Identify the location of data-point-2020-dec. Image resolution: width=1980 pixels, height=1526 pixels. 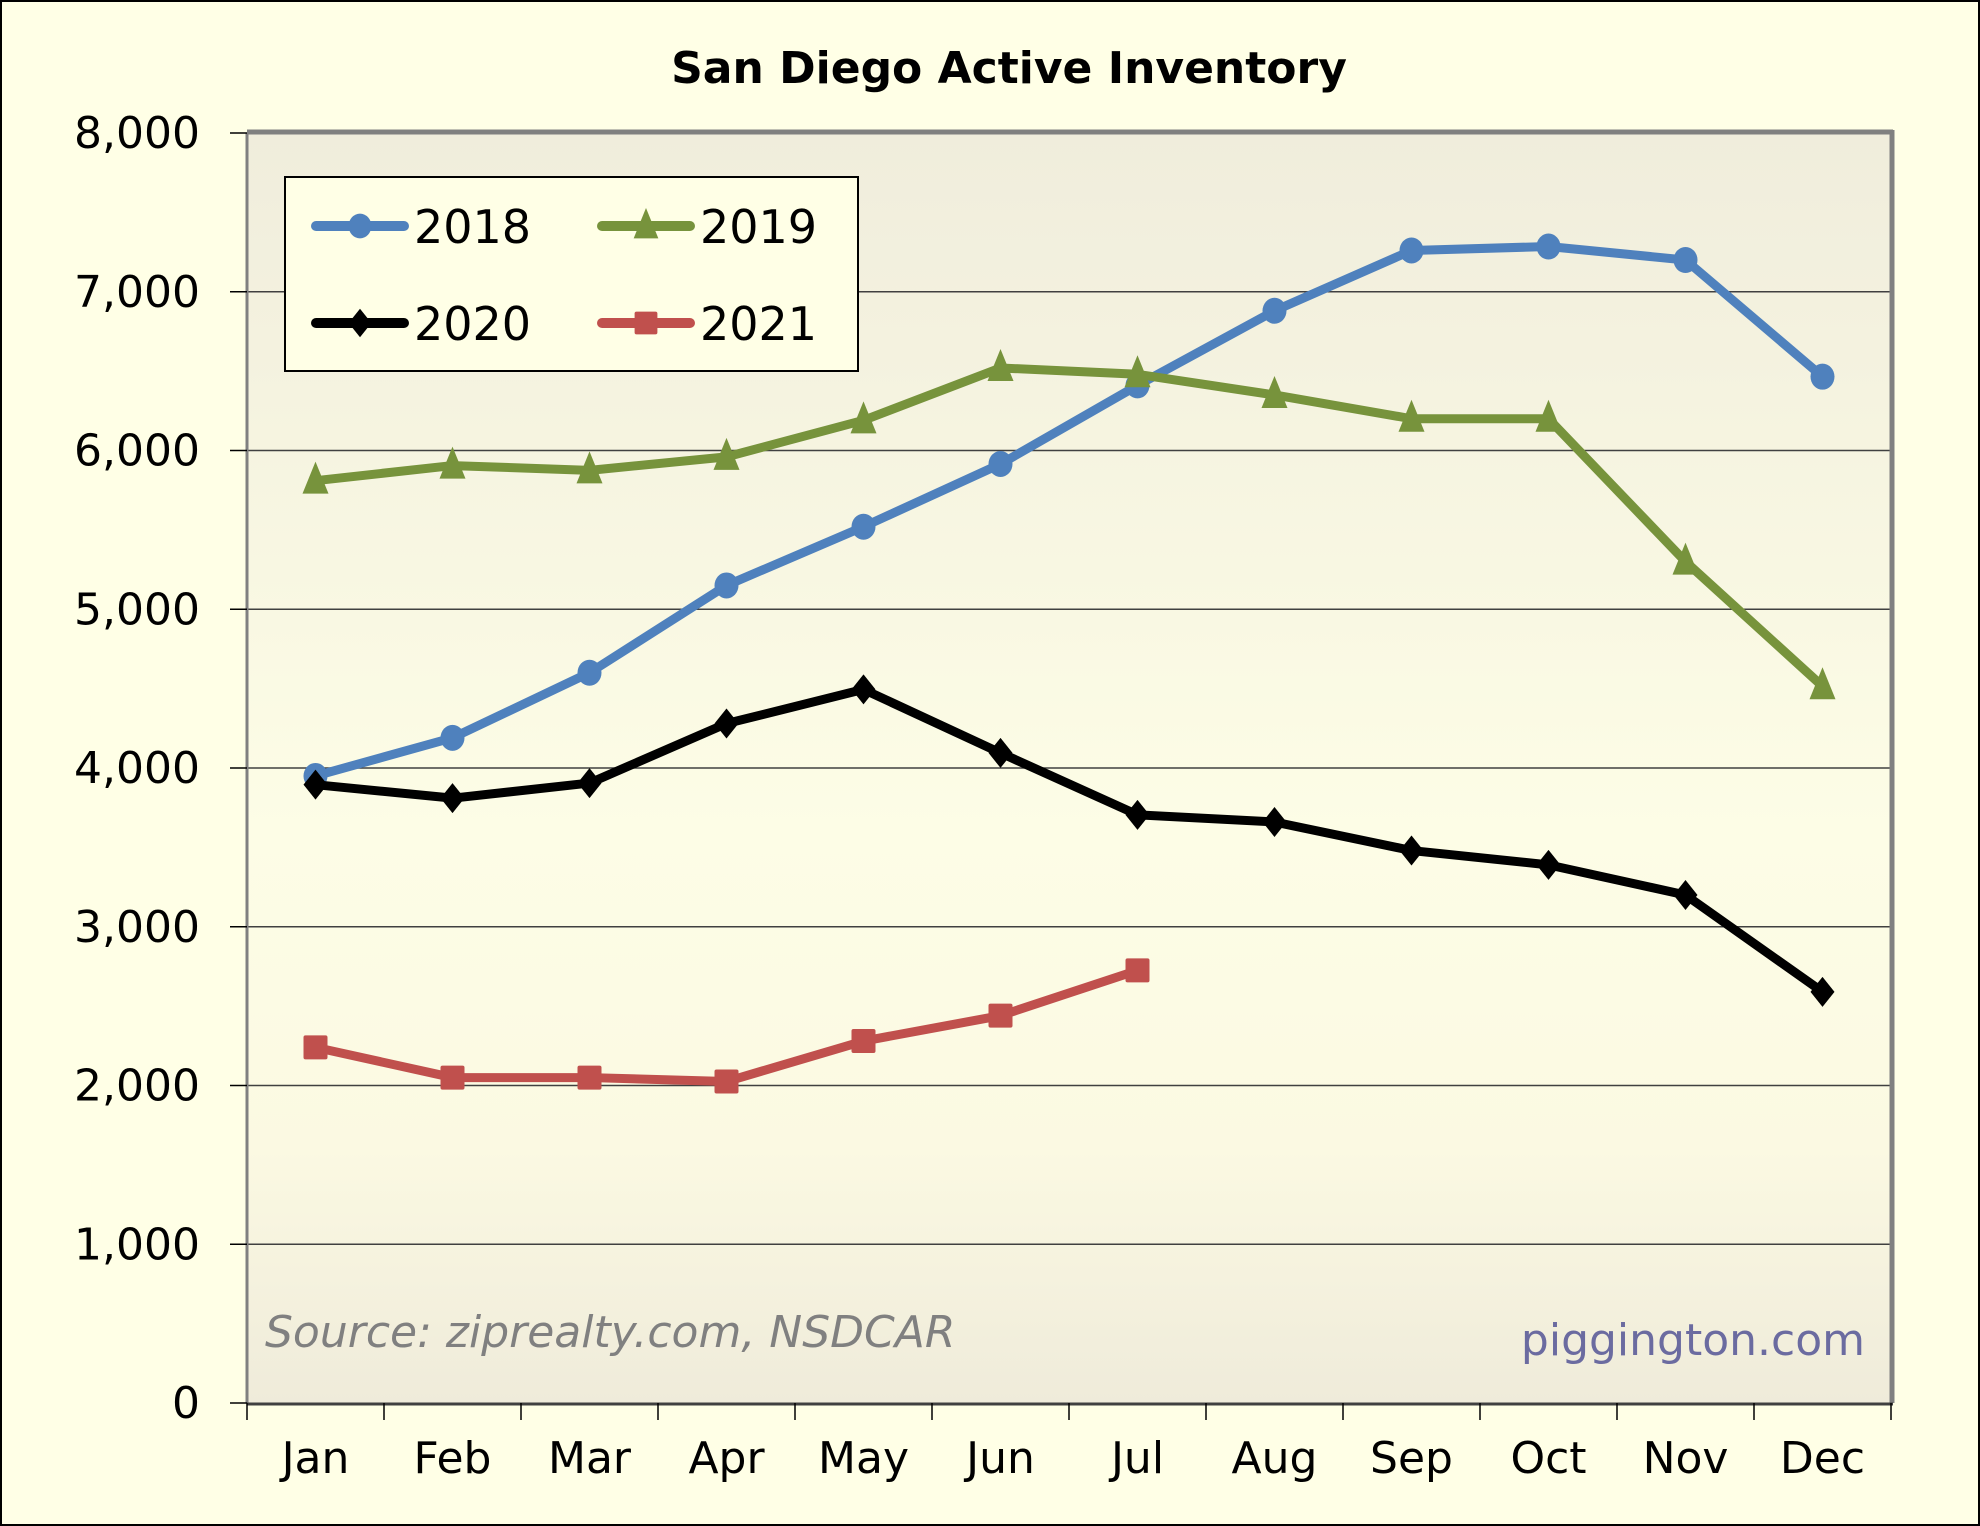
(1822, 991).